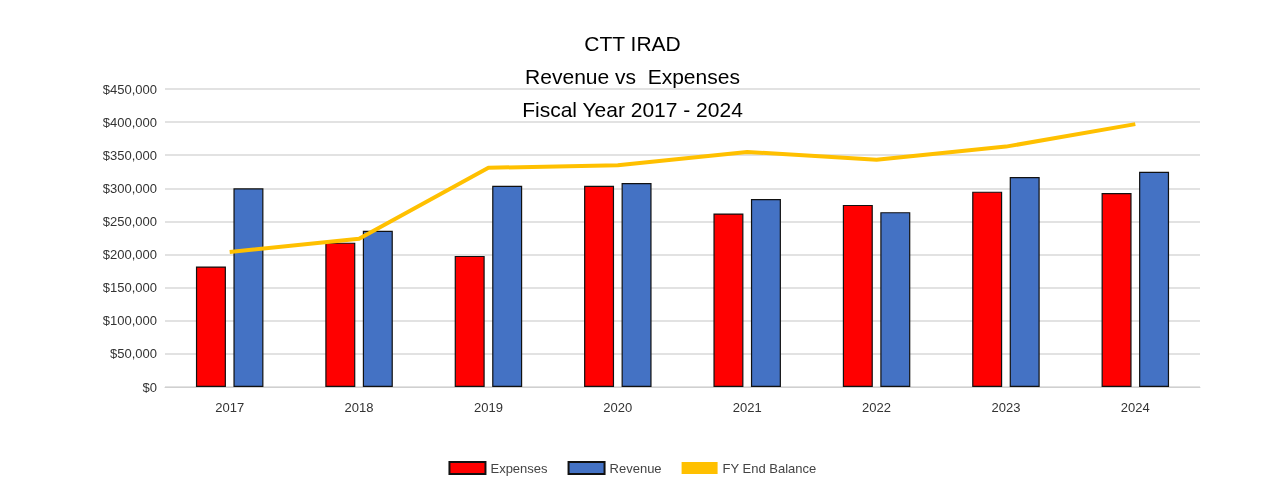 This screenshot has height=488, width=1265. I want to click on x-tick-label: 2024, so click(1135, 407).